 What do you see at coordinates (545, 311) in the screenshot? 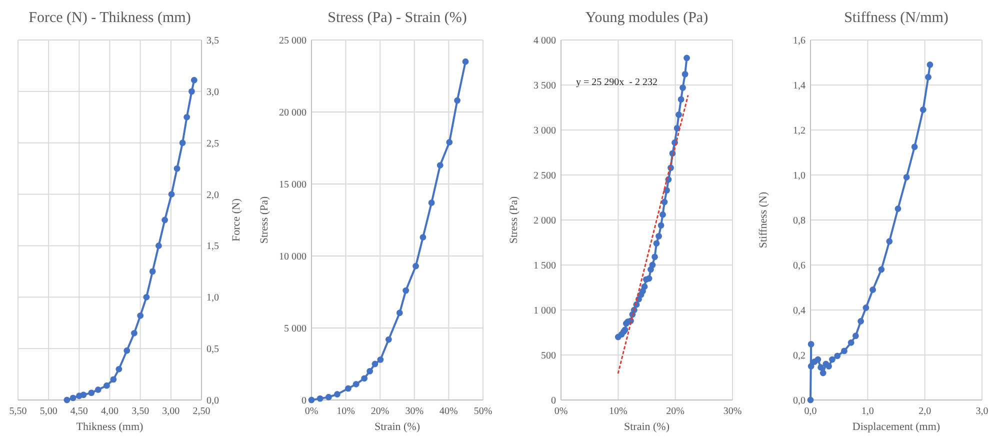
I see `y-tick-label: 1 000` at bounding box center [545, 311].